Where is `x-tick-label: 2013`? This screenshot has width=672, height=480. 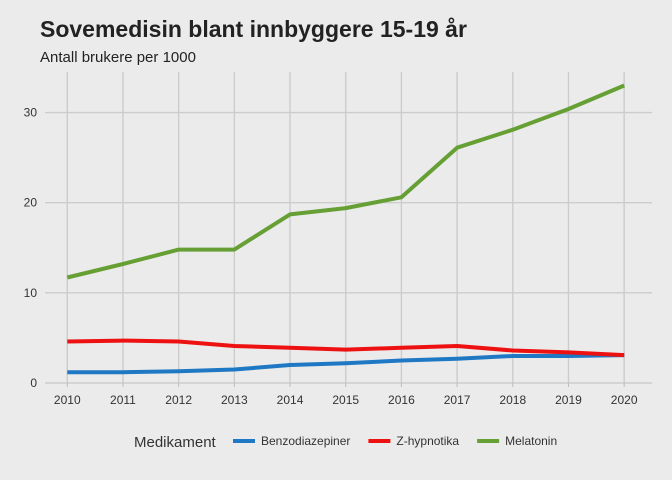 x-tick-label: 2013 is located at coordinates (234, 400).